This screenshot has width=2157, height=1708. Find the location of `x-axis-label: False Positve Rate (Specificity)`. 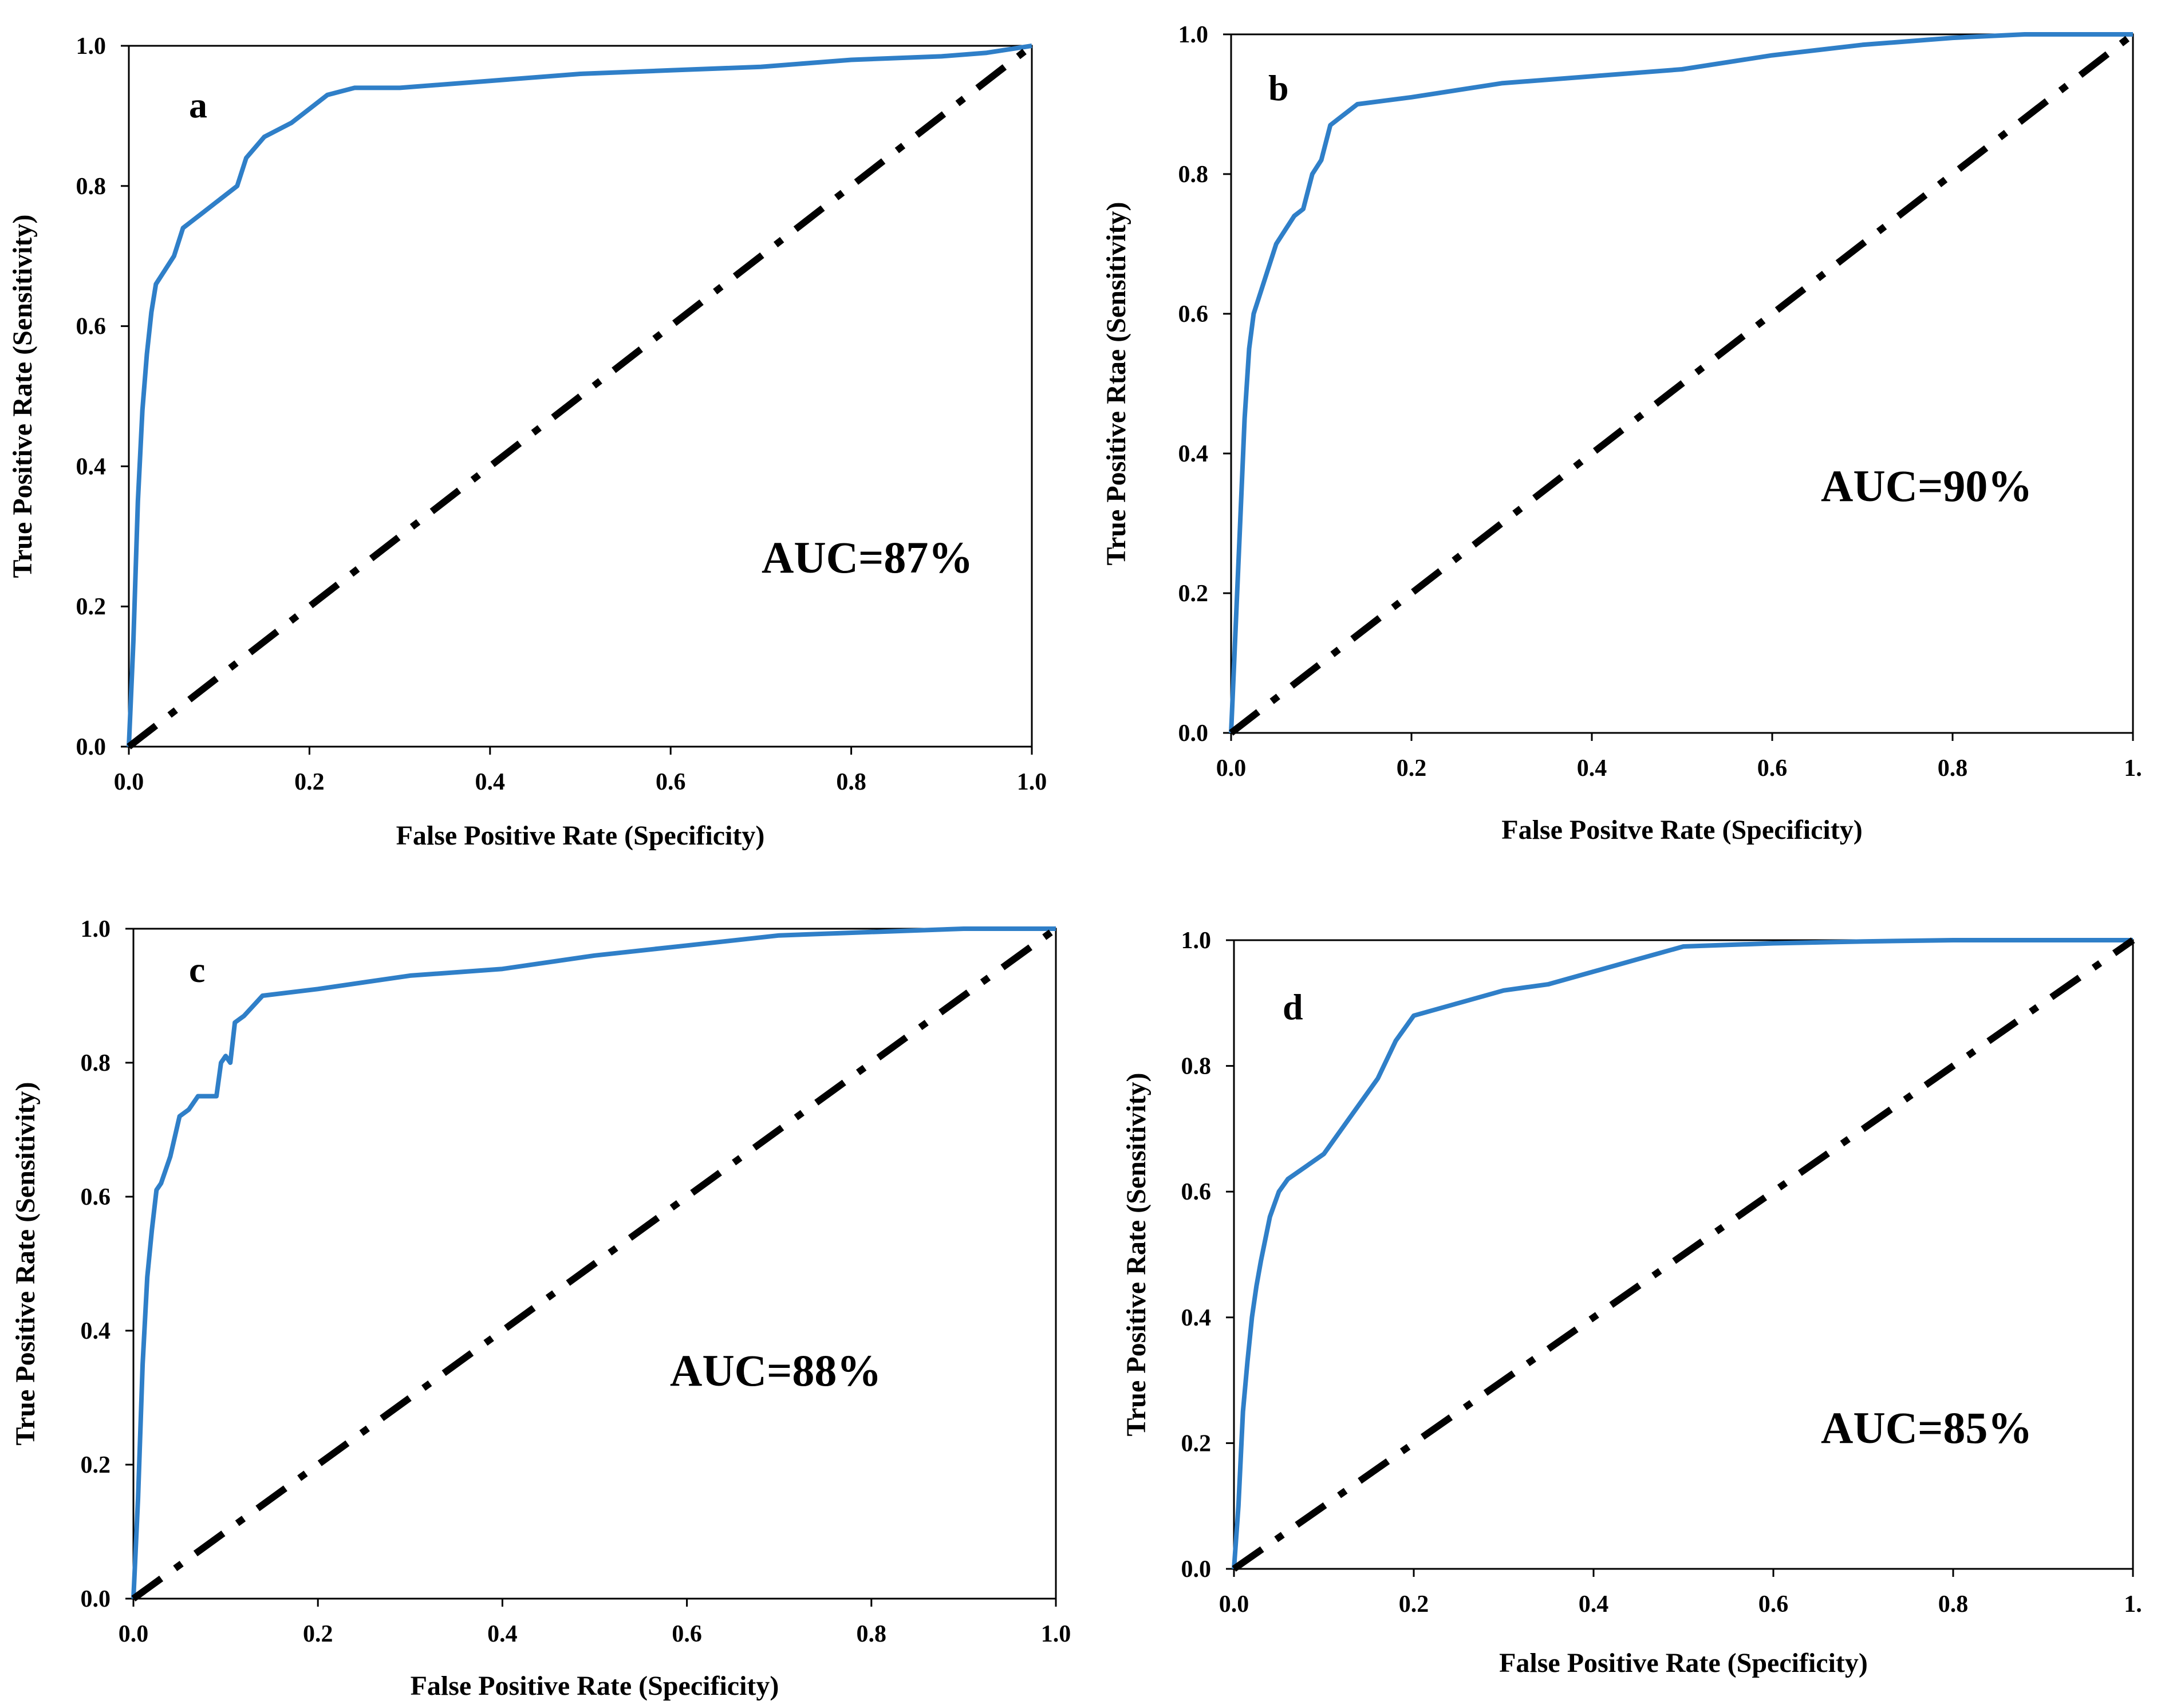

x-axis-label: False Positve Rate (Specificity) is located at coordinates (1681, 830).